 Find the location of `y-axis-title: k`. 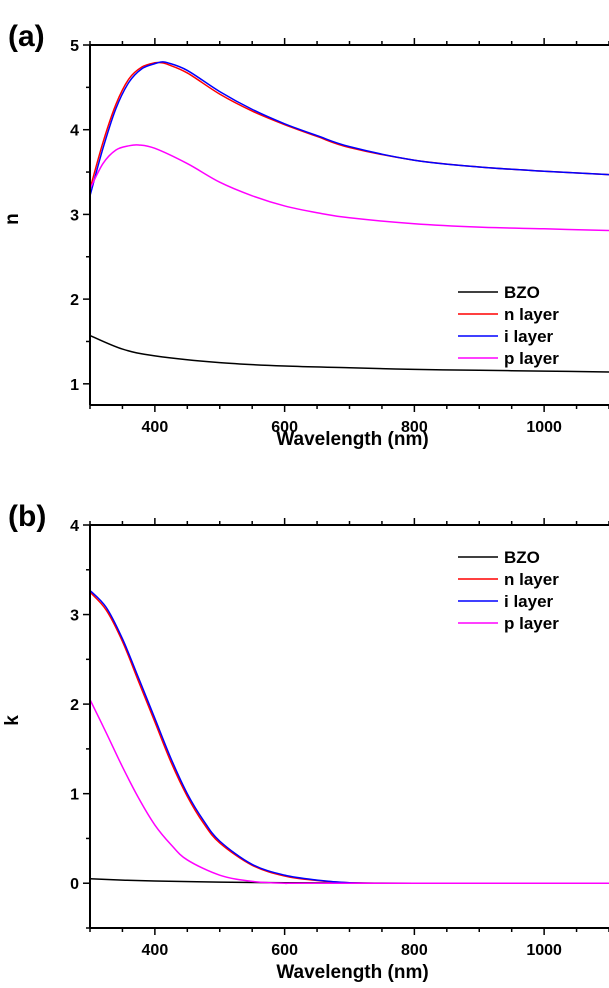

y-axis-title: k is located at coordinates (12, 720).